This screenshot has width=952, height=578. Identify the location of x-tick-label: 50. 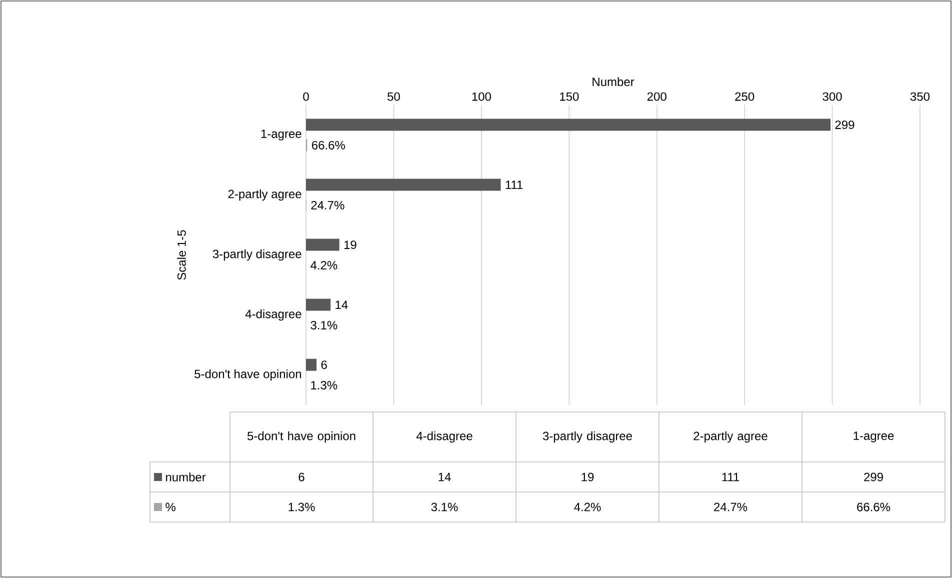
(394, 96).